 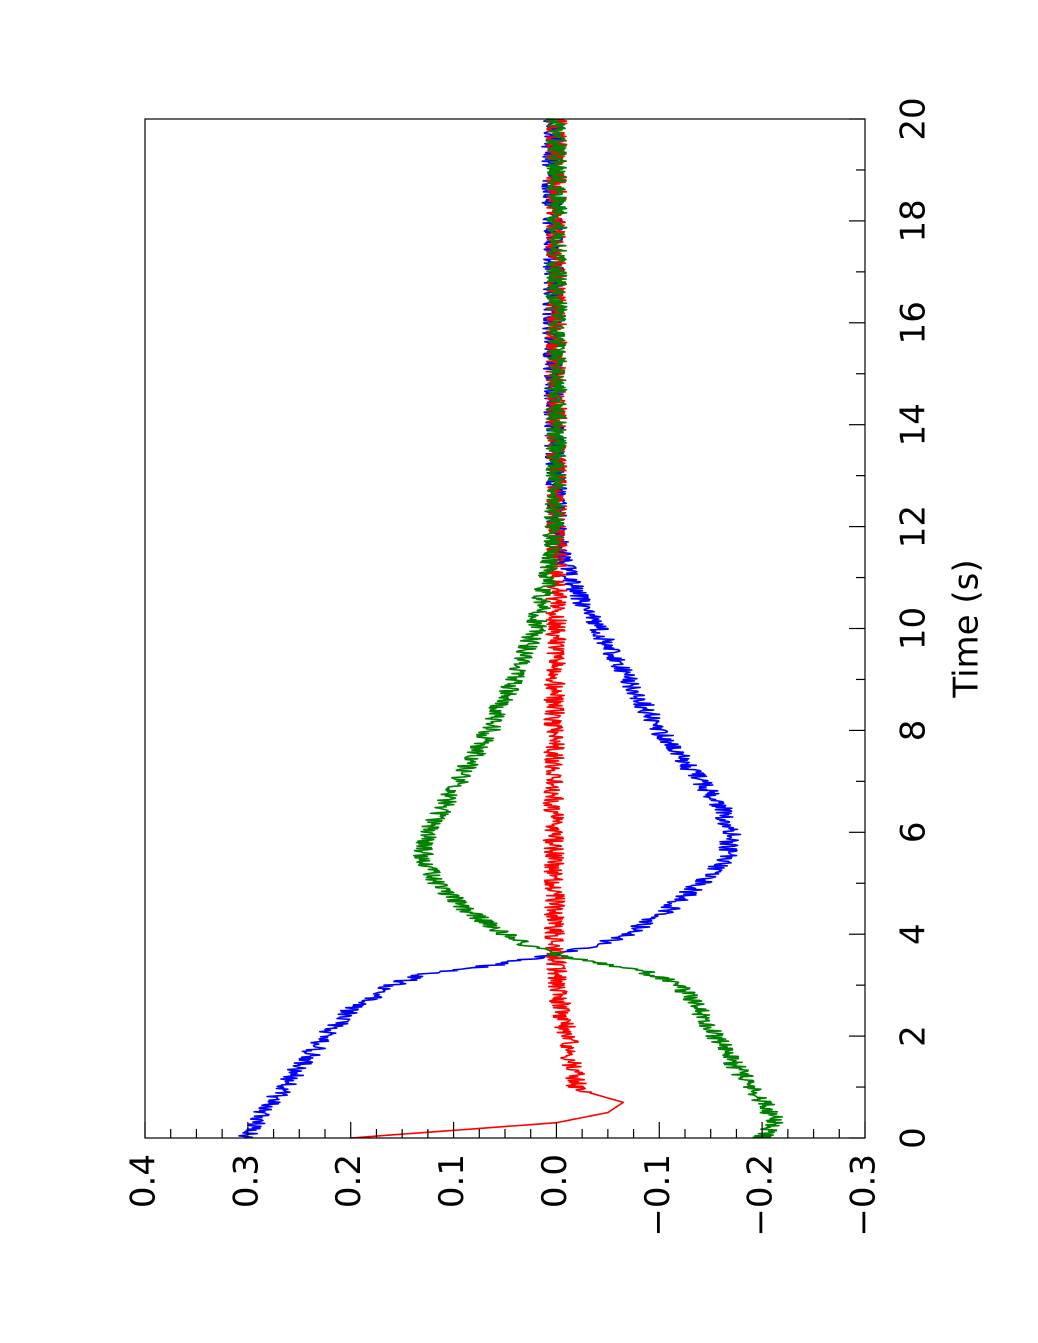 I want to click on value-tick-label: 0.4, so click(x=144, y=1181).